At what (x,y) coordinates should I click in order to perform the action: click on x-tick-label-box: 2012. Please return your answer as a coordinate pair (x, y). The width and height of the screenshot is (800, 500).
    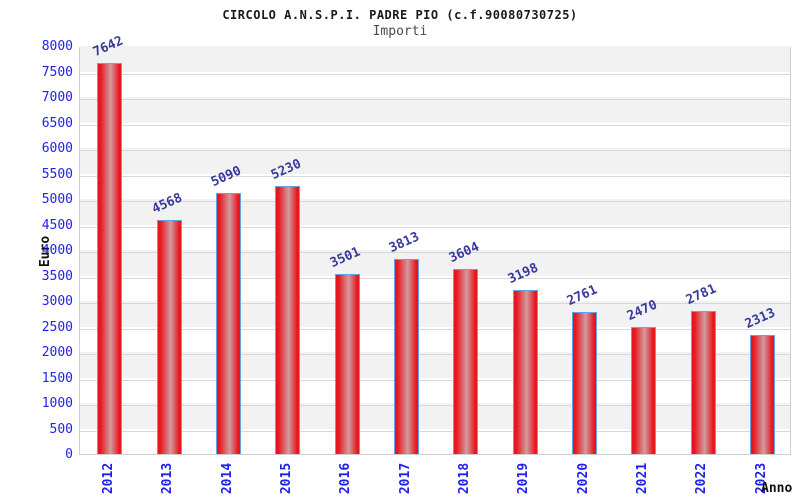
    Looking at the image, I should click on (109, 478).